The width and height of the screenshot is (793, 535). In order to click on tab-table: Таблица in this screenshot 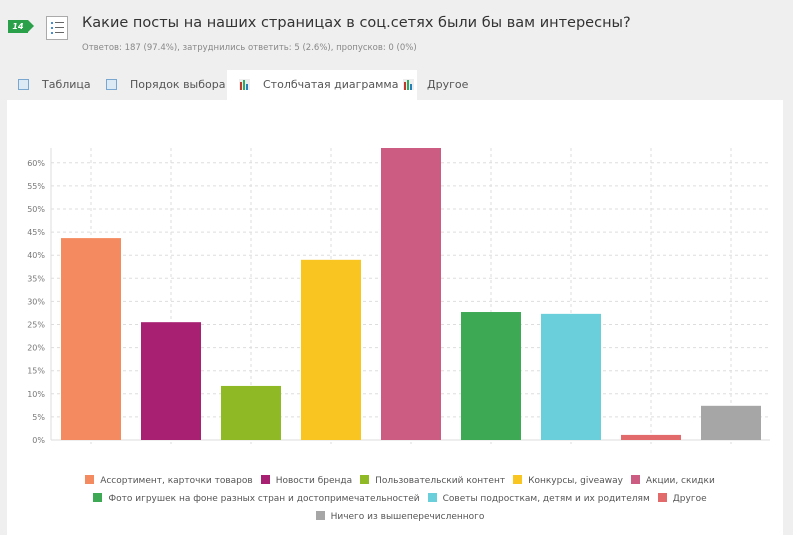, I will do `click(61, 85)`.